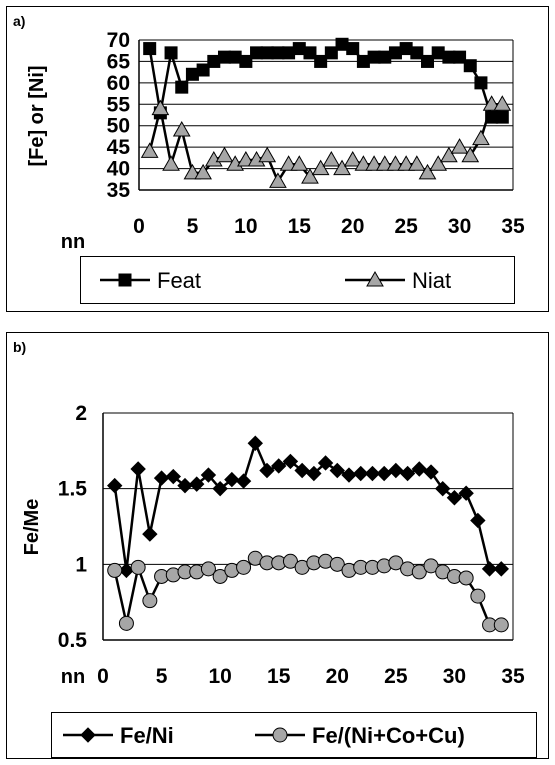 Image resolution: width=555 pixels, height=765 pixels. I want to click on y-tick-label-a: 40, so click(118, 169).